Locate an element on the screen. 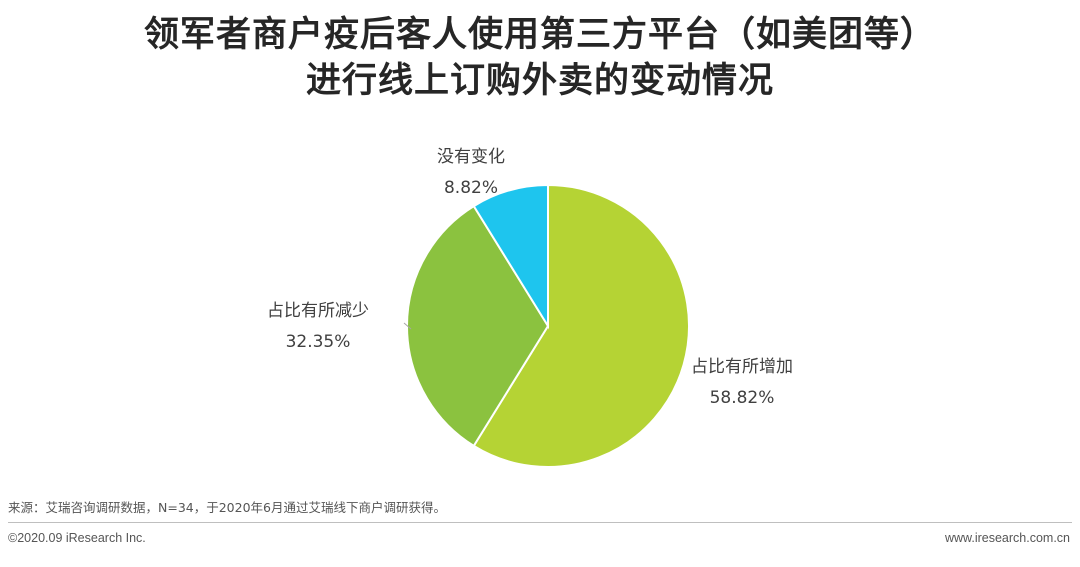  slice-label-0: 占比有所增加 is located at coordinates (742, 367).